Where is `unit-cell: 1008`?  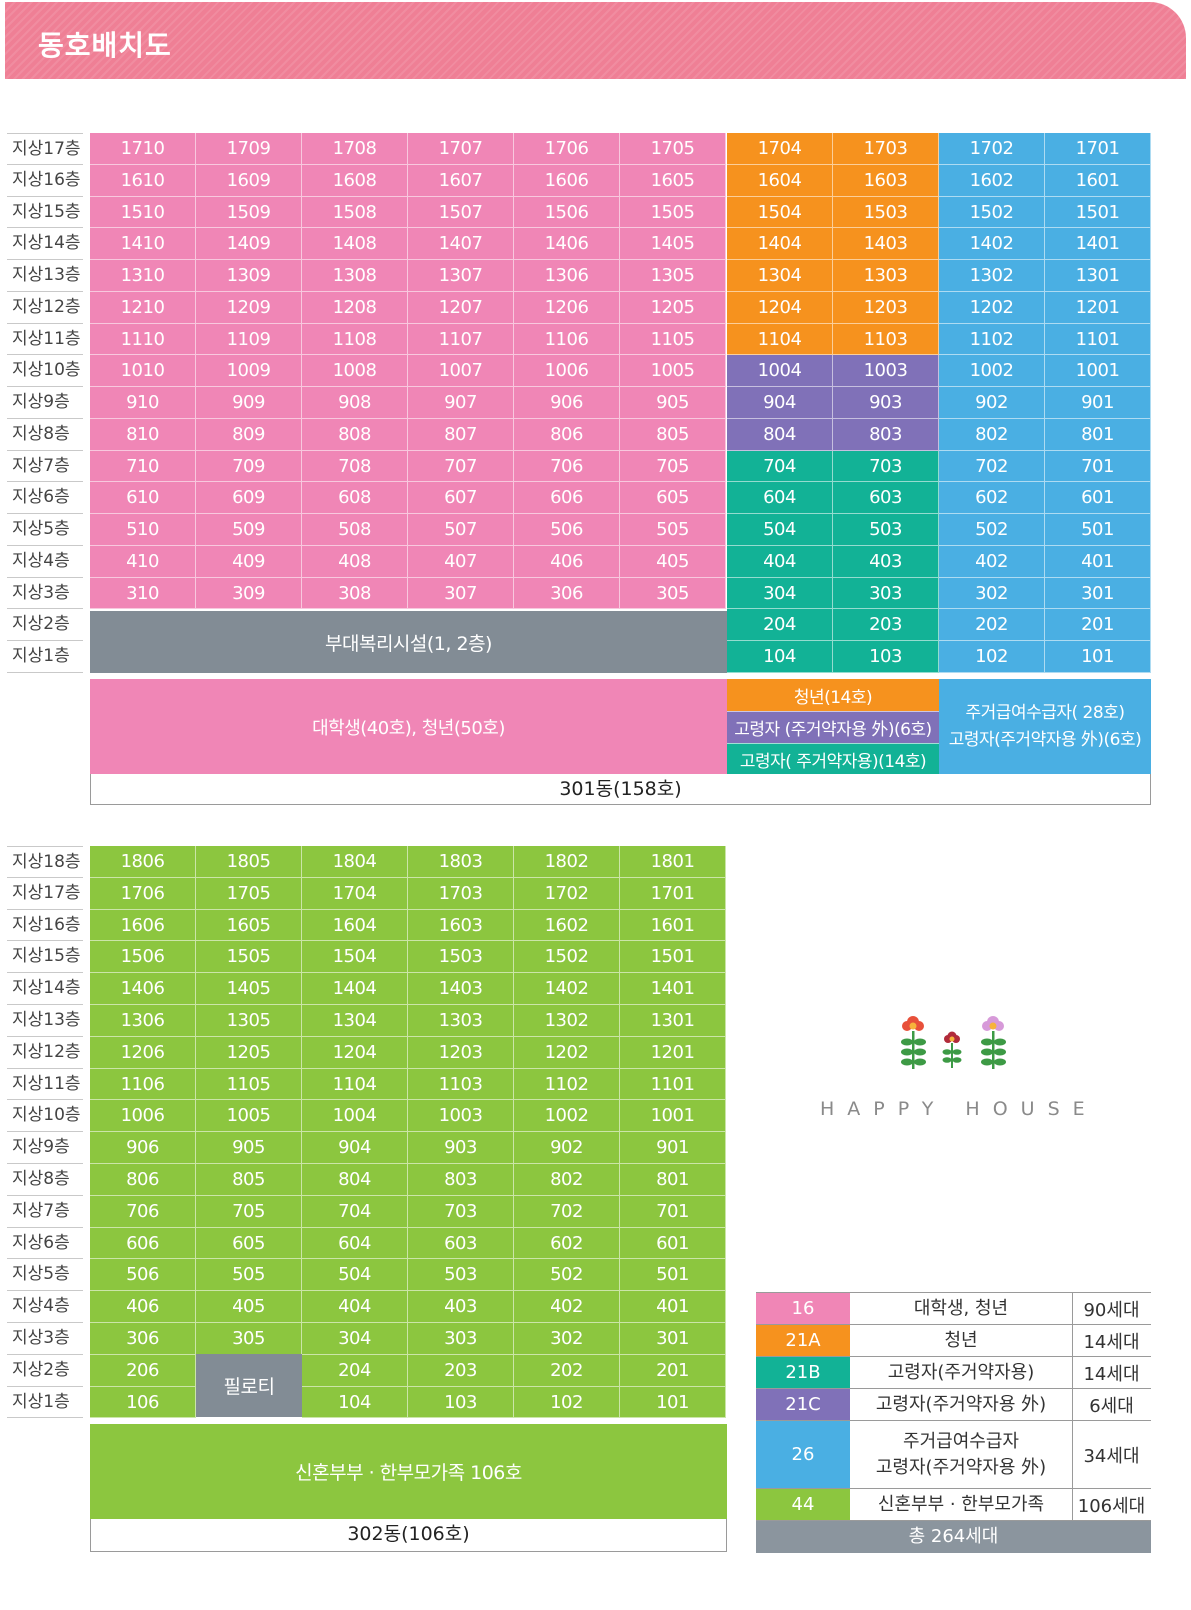
unit-cell: 1008 is located at coordinates (355, 371).